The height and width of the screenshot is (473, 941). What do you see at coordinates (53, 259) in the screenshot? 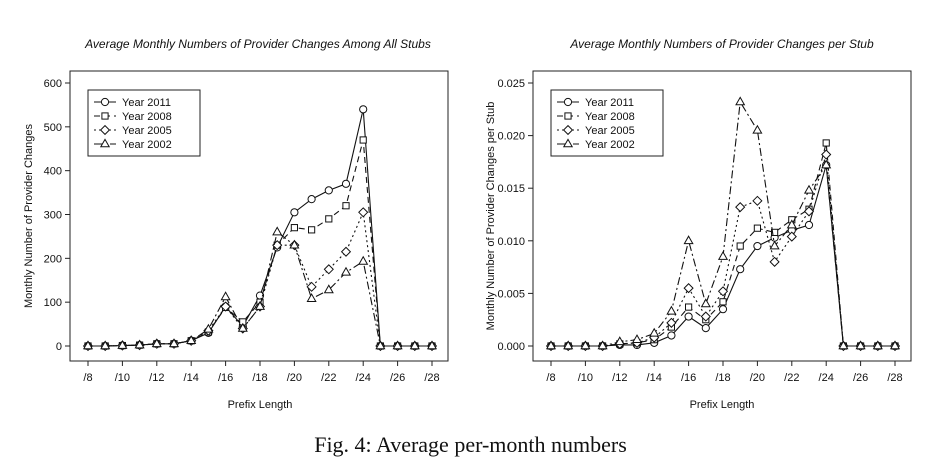
I see `y-tick-label: 200` at bounding box center [53, 259].